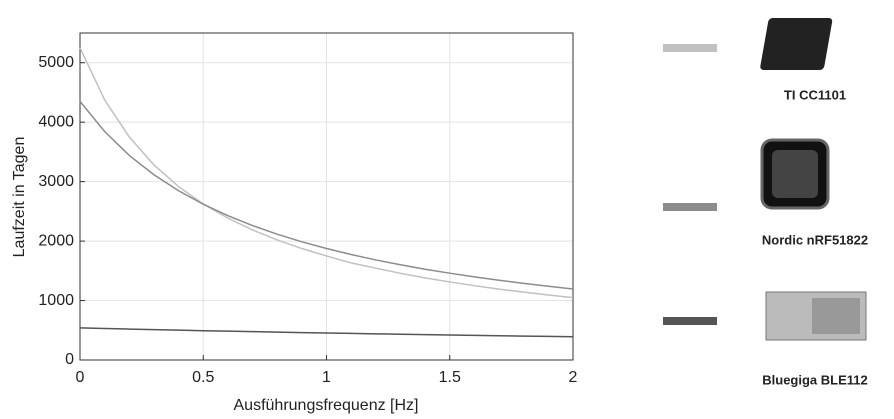  What do you see at coordinates (573, 377) in the screenshot?
I see `x-tick-label: 2` at bounding box center [573, 377].